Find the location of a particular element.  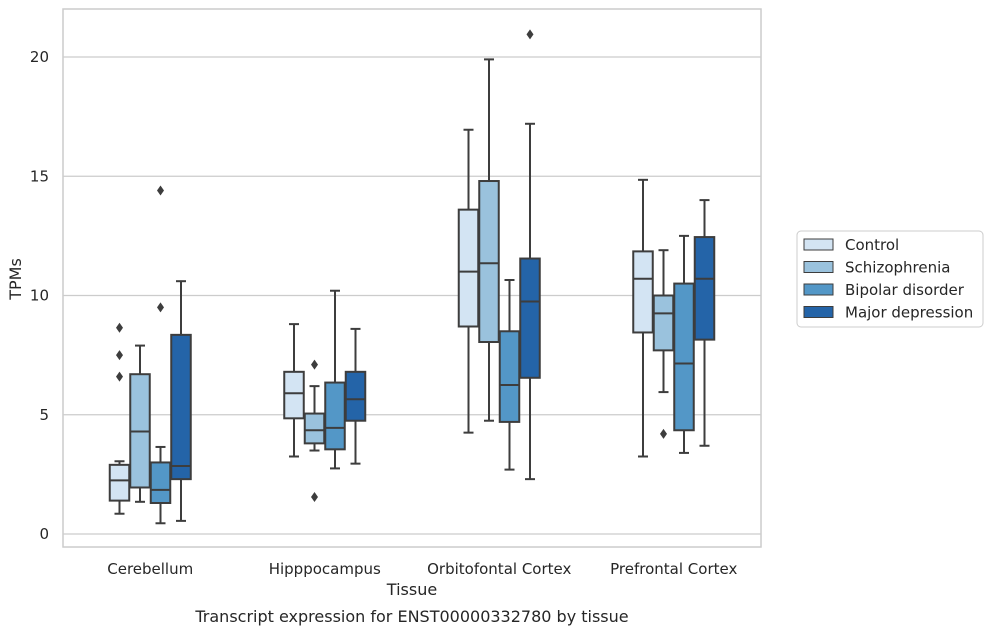

legend-label: Bipolar disorder is located at coordinates (905, 290).